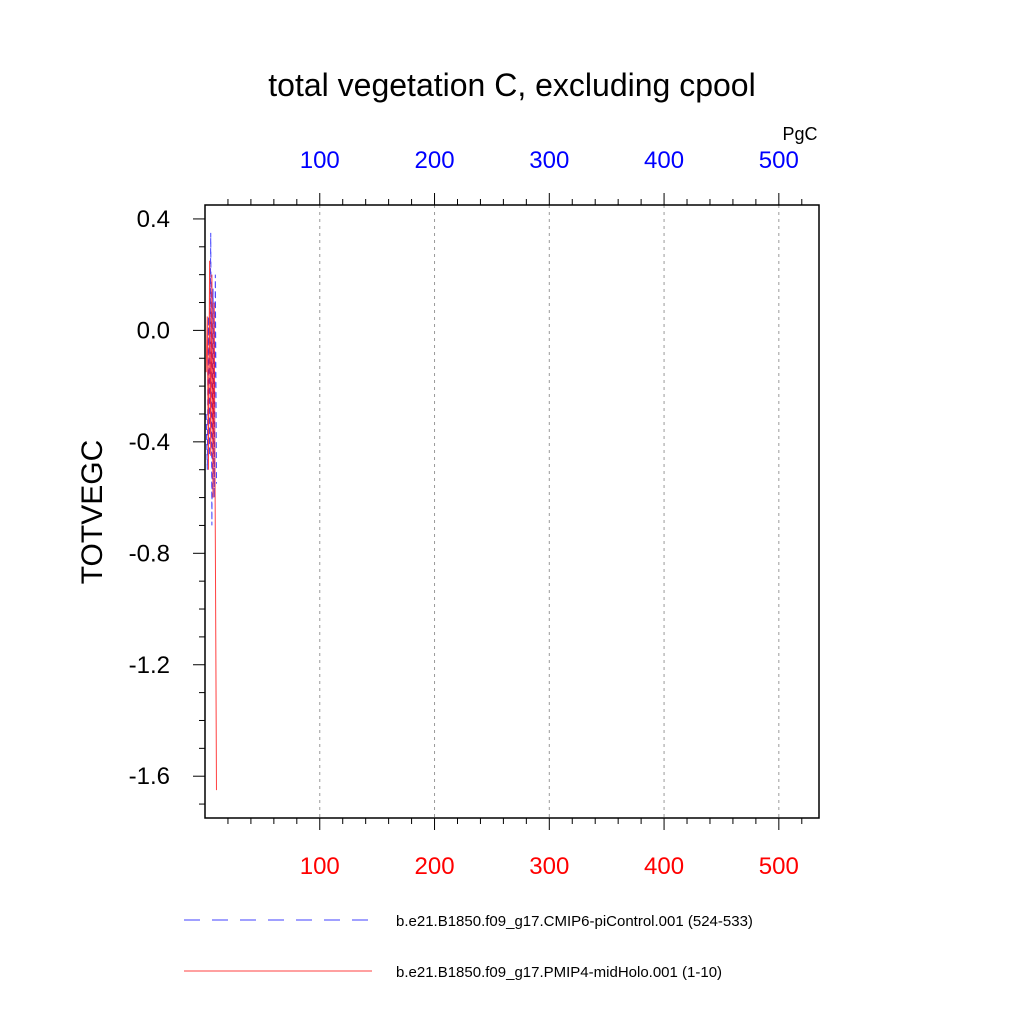 The height and width of the screenshot is (1024, 1024). Describe the element at coordinates (779, 160) in the screenshot. I see `x-tick-label-top: 500` at that location.